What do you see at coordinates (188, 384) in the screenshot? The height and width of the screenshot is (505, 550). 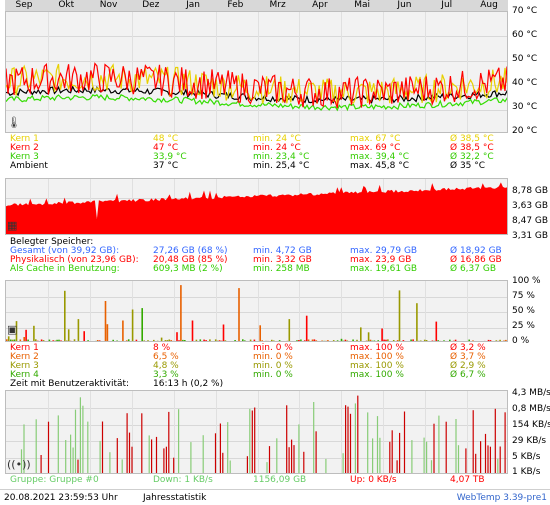 I see `activity-value: 16:13 h (0,2 %)` at bounding box center [188, 384].